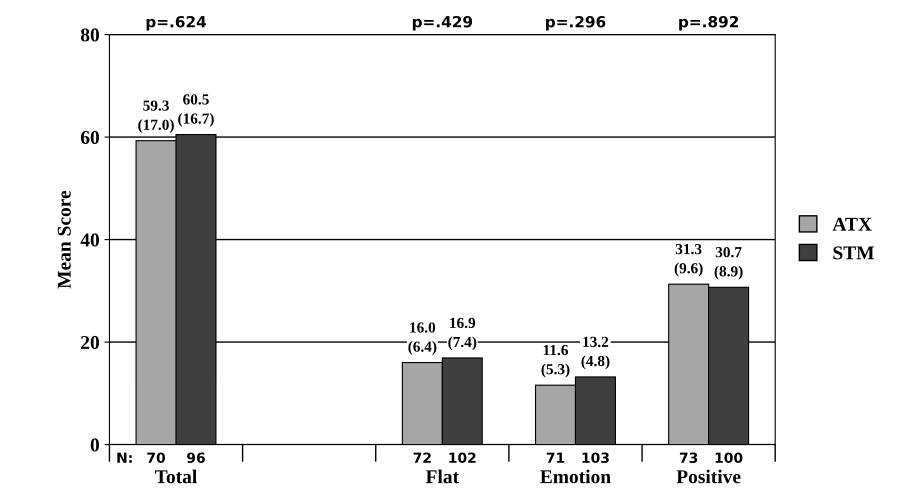 The width and height of the screenshot is (912, 494). I want to click on text: 100, so click(729, 457).